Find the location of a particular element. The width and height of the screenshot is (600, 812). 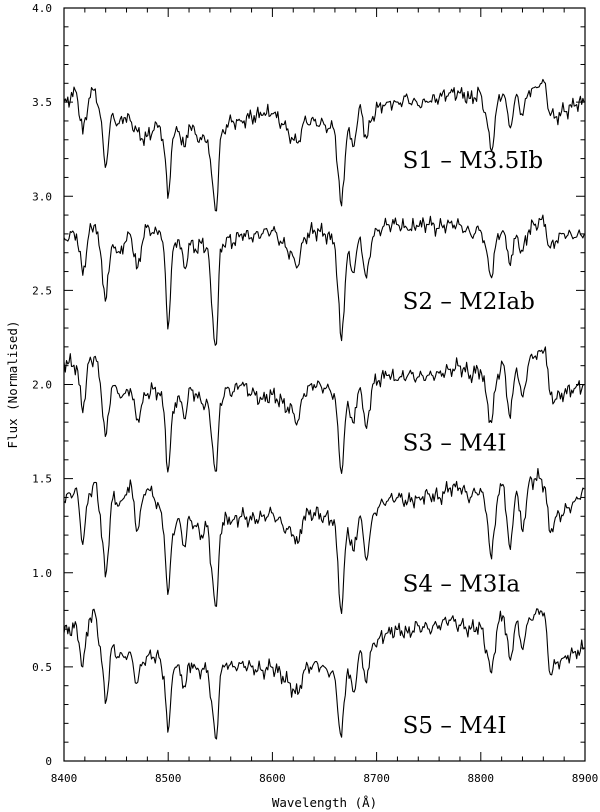

series-label-5: S5 – M4I is located at coordinates (455, 726).